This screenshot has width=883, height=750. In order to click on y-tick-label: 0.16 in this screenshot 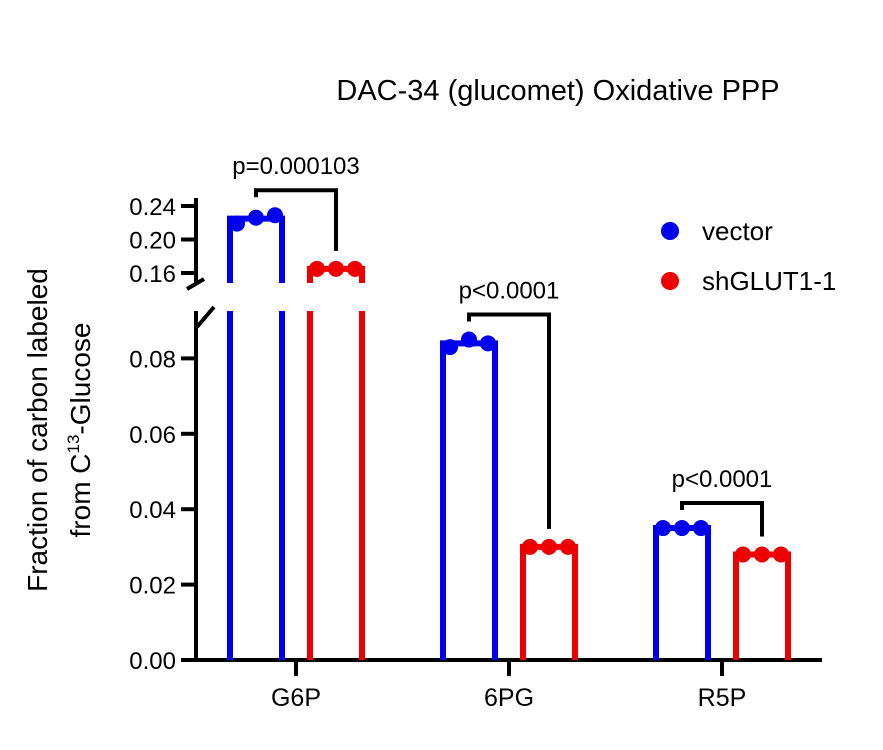, I will do `click(152, 274)`.